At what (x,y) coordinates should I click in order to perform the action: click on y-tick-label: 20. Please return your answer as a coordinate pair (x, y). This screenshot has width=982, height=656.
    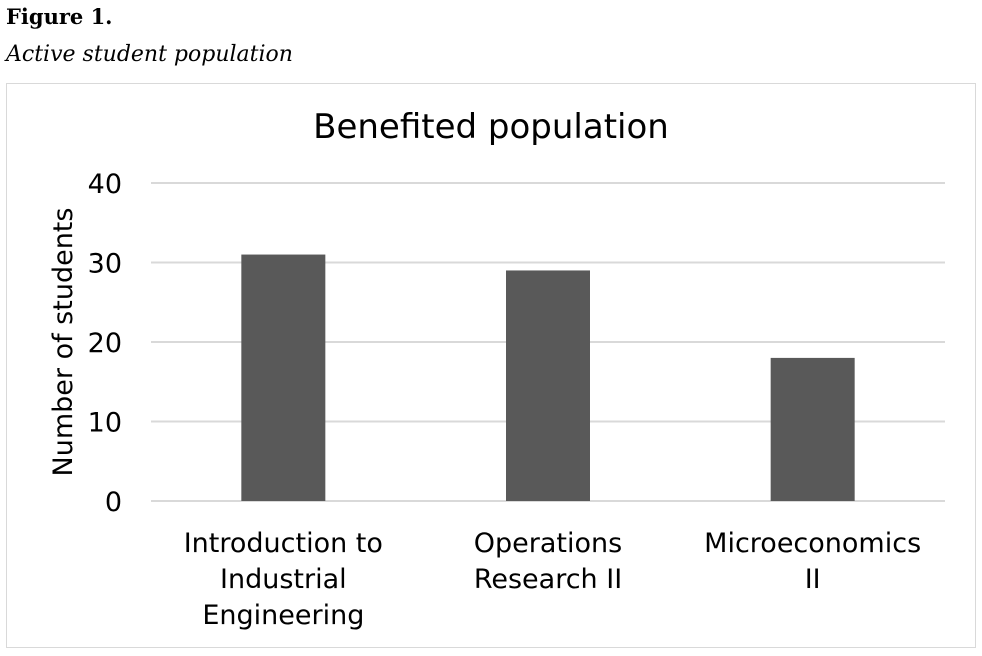
    Looking at the image, I should click on (105, 343).